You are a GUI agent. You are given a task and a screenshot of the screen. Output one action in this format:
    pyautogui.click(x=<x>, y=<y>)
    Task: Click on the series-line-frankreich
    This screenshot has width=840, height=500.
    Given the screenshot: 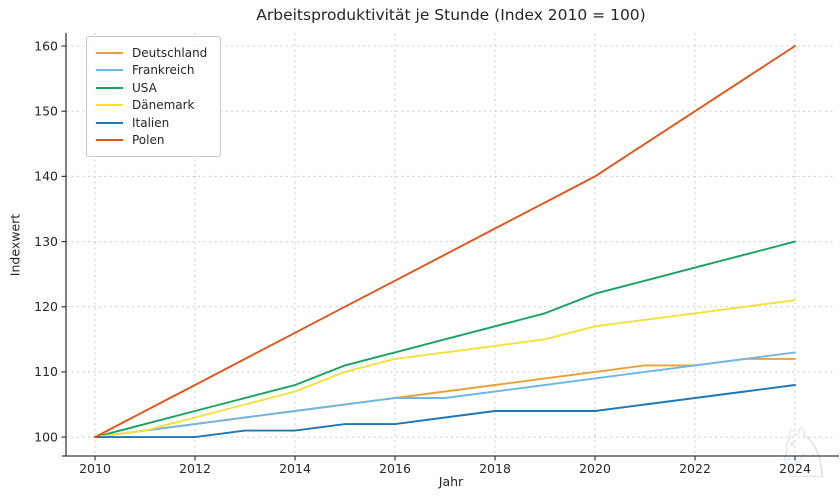 What is the action you would take?
    pyautogui.click(x=445, y=395)
    